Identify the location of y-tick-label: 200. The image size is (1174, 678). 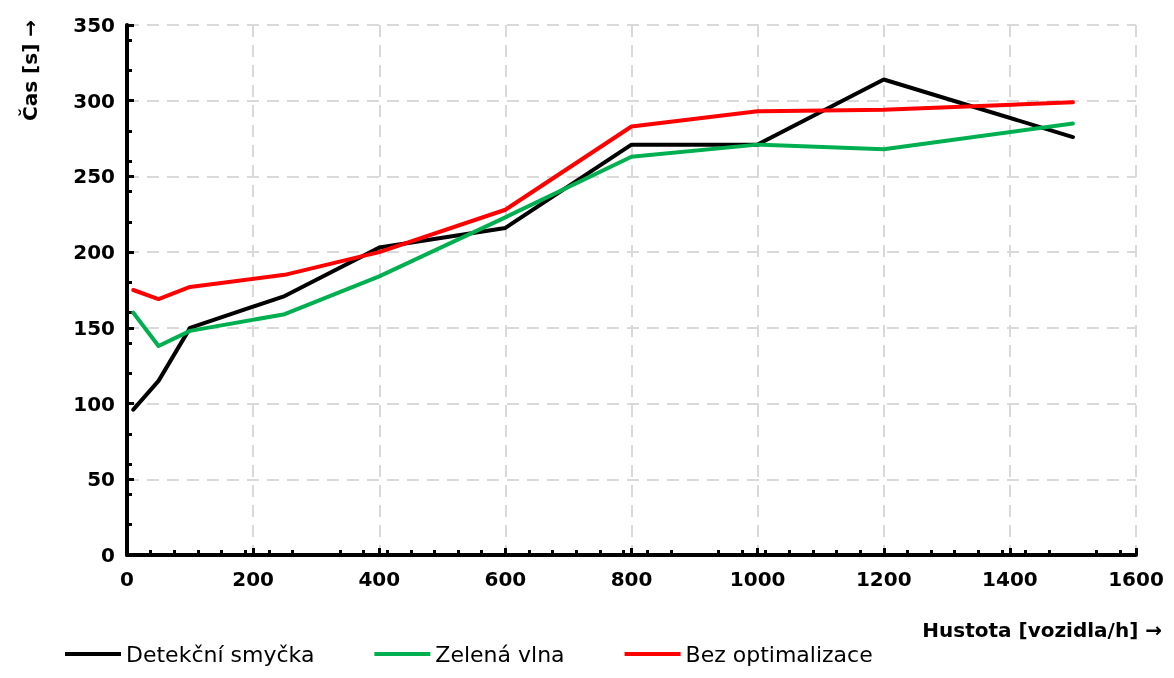
(94, 252).